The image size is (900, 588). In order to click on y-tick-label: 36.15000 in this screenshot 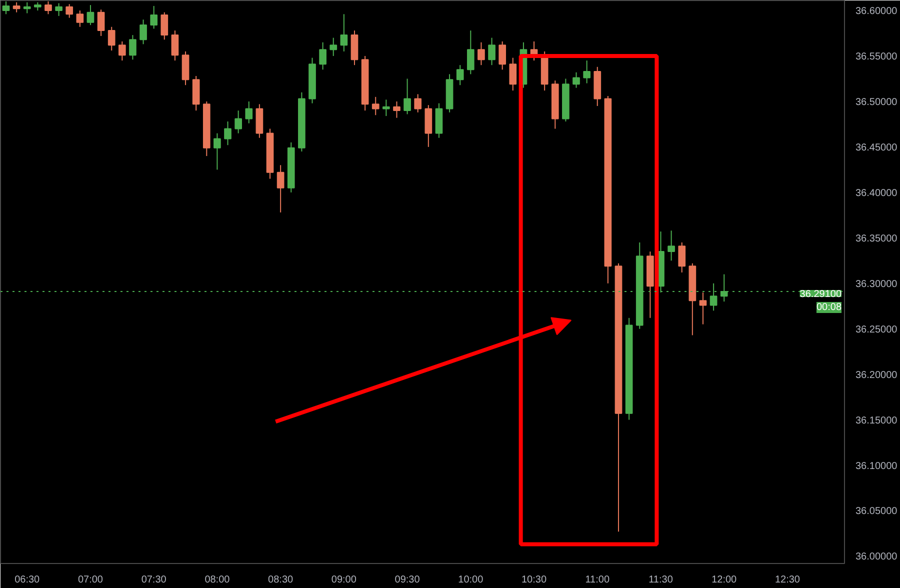, I will do `click(877, 420)`.